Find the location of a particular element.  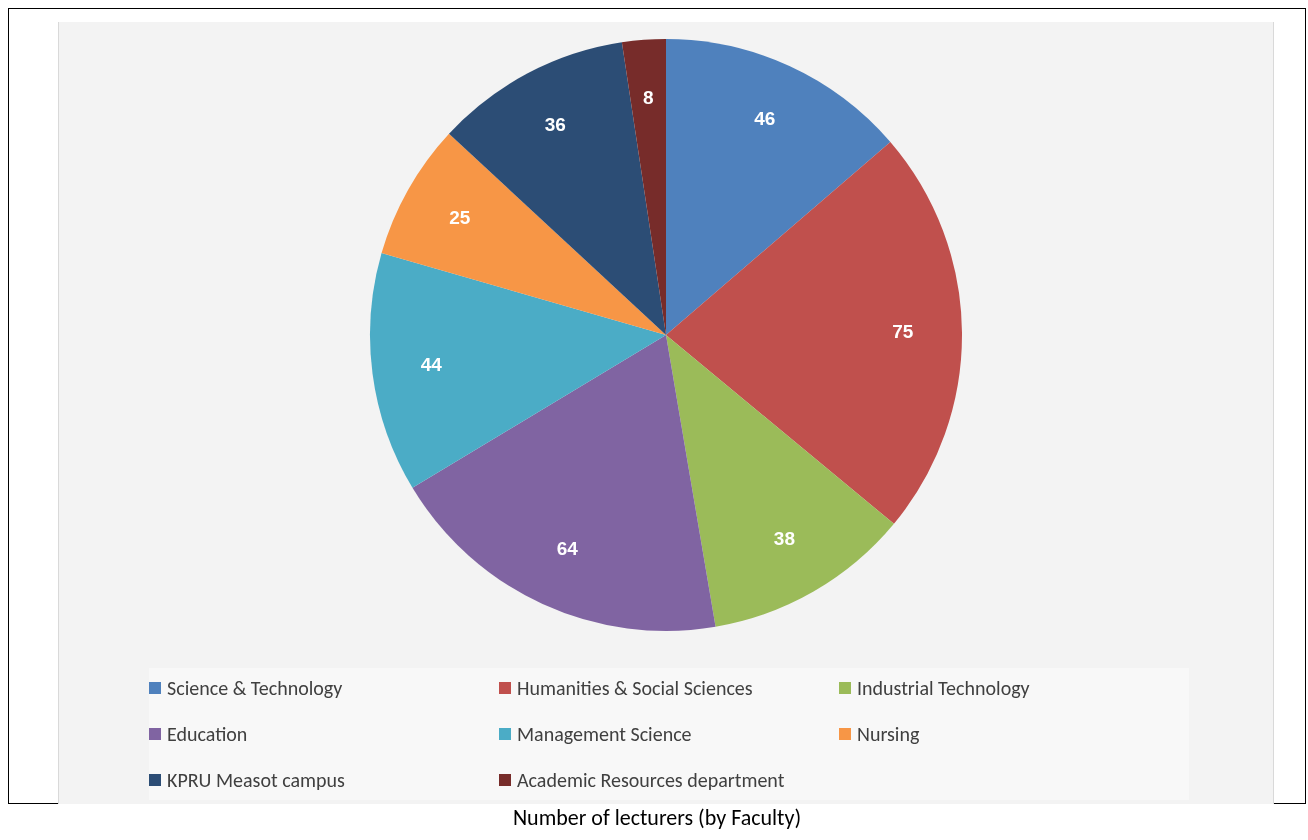

data-label: 25 is located at coordinates (460, 217).